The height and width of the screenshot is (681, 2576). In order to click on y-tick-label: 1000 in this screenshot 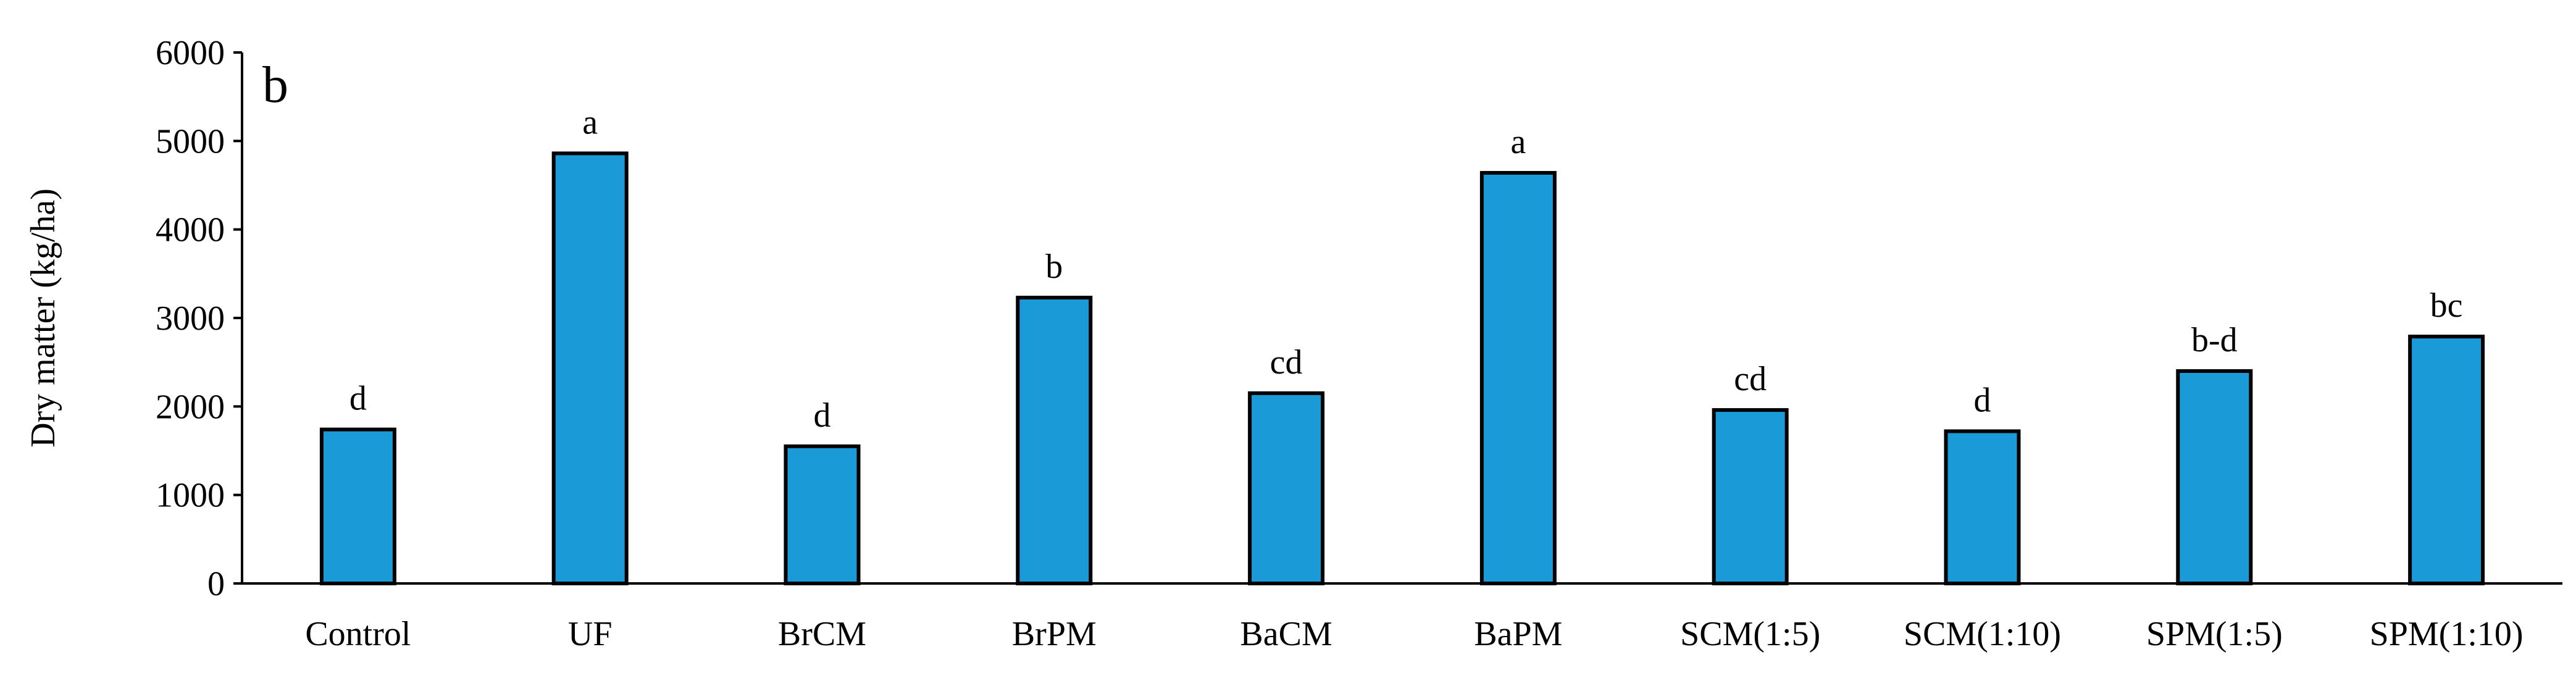, I will do `click(190, 496)`.